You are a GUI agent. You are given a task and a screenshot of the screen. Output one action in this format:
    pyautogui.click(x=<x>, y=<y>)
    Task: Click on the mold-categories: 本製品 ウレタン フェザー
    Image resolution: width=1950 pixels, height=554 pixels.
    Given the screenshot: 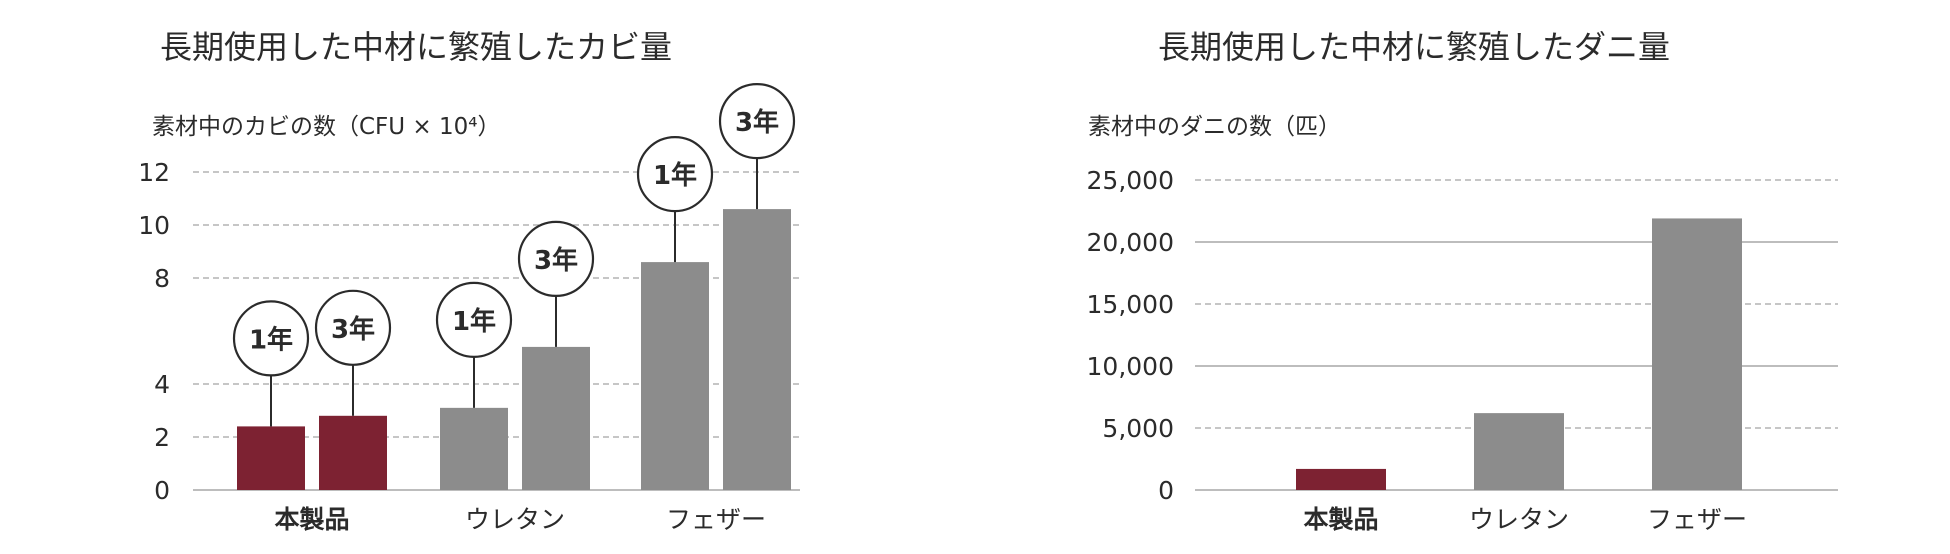 What is the action you would take?
    pyautogui.click(x=520, y=519)
    